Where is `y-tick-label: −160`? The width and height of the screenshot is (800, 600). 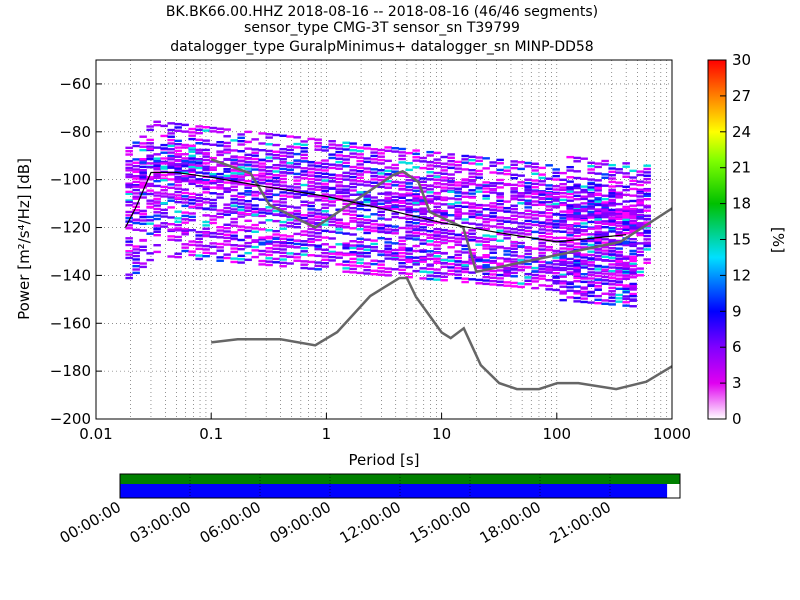 y-tick-label: −160 is located at coordinates (70, 323).